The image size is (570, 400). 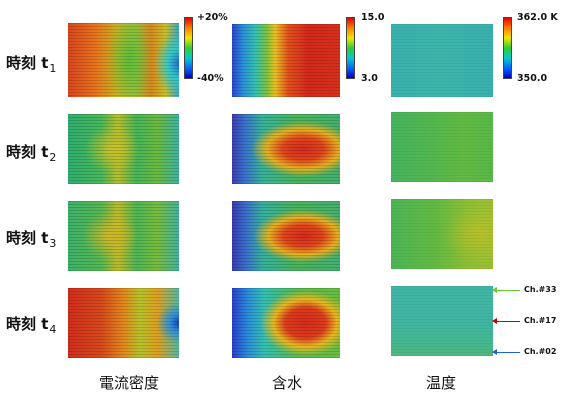 What do you see at coordinates (129, 383) in the screenshot?
I see `column-label-current-density: 電流密度` at bounding box center [129, 383].